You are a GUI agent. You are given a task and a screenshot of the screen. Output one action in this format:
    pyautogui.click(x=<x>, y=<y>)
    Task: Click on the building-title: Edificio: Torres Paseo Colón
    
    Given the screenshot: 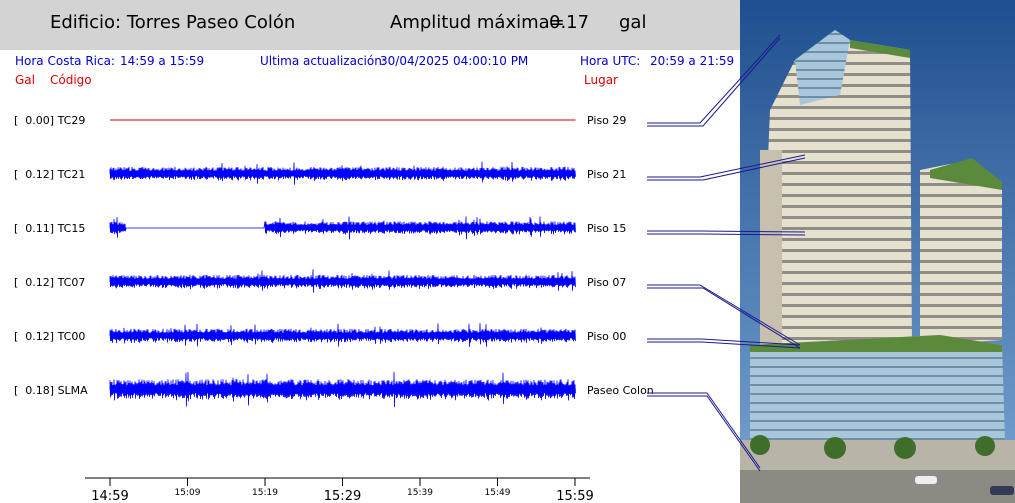 What is the action you would take?
    pyautogui.click(x=173, y=22)
    